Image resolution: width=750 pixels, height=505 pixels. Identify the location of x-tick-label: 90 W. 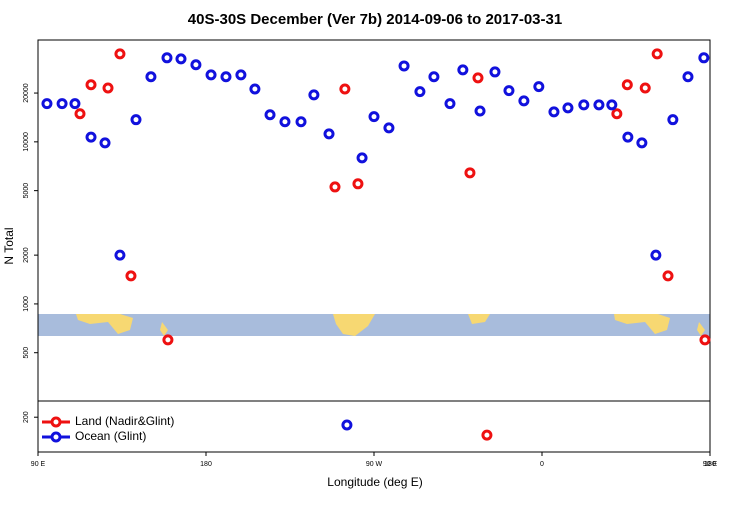
(374, 464).